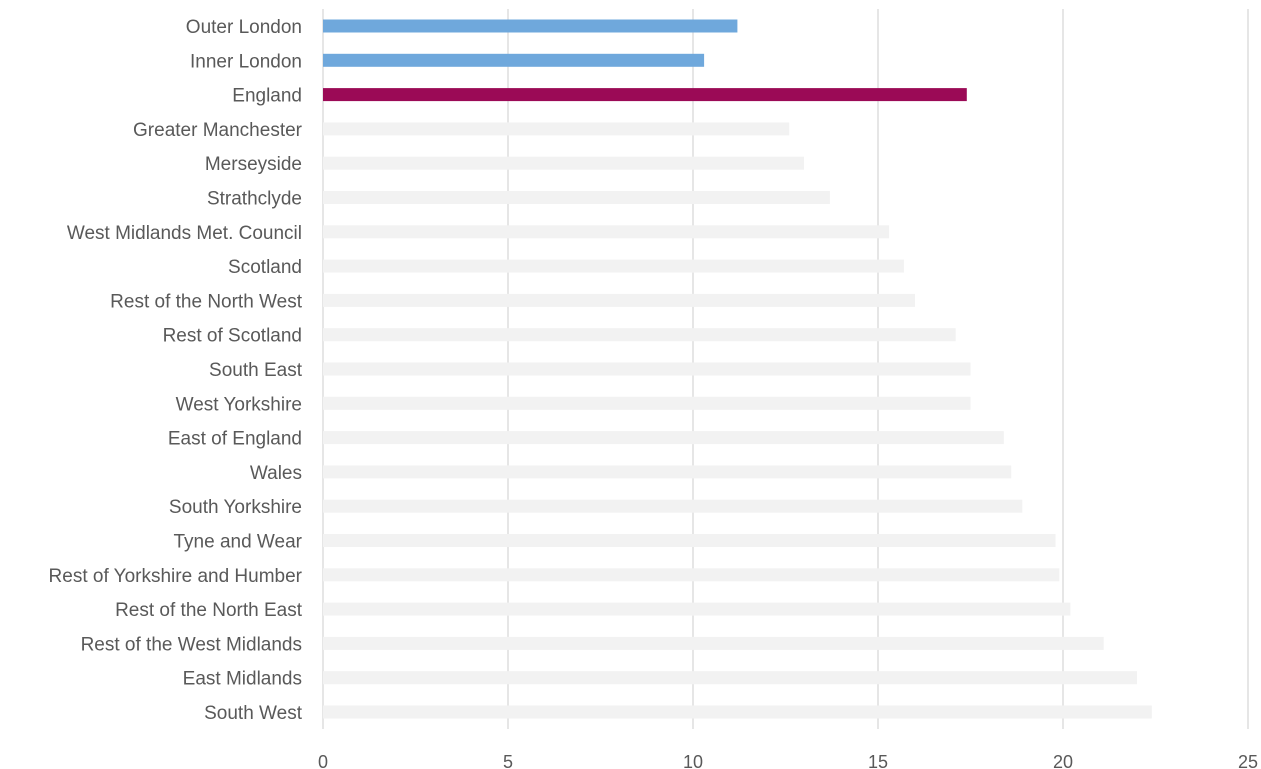 This screenshot has height=769, width=1261. I want to click on x-tick-label-25: 25, so click(1248, 760).